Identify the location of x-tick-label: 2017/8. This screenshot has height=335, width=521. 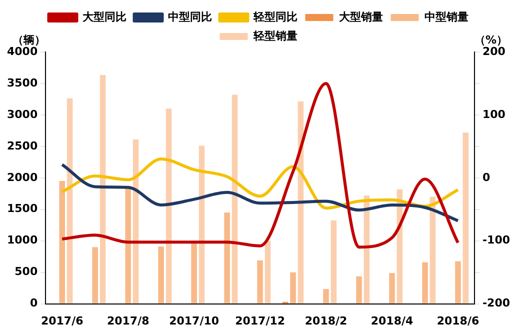
(128, 321).